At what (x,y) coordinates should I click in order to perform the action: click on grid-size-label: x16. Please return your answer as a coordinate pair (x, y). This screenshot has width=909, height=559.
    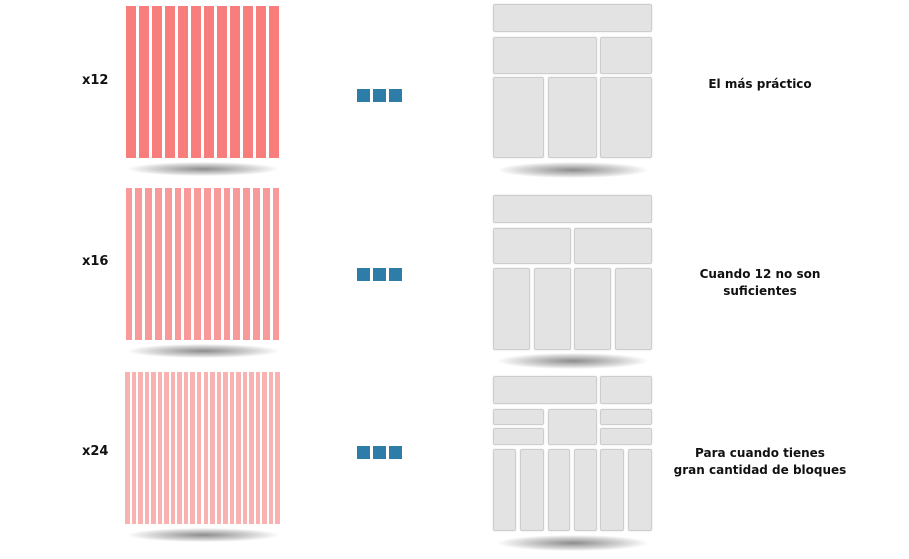
    Looking at the image, I should click on (95, 261).